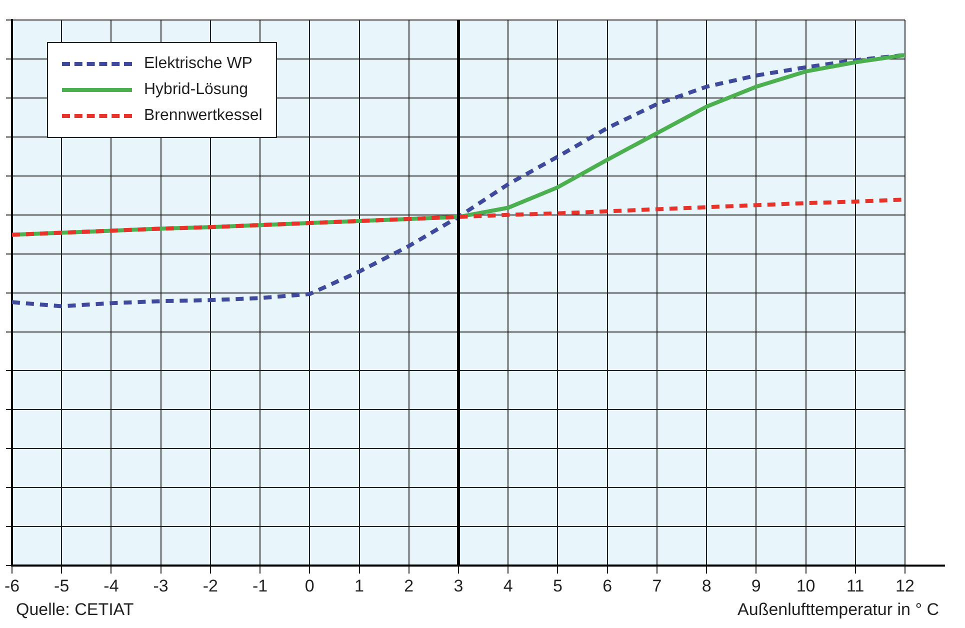  What do you see at coordinates (75, 610) in the screenshot?
I see `source-note: Quelle: CETIAT` at bounding box center [75, 610].